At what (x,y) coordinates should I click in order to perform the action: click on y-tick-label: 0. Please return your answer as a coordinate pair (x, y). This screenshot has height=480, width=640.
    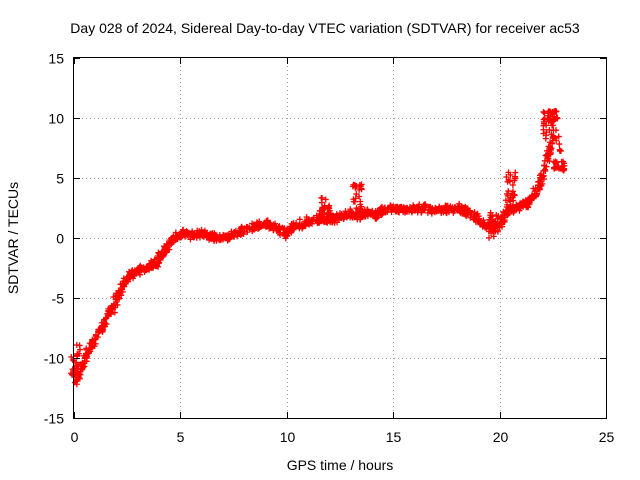
    Looking at the image, I should click on (60, 239).